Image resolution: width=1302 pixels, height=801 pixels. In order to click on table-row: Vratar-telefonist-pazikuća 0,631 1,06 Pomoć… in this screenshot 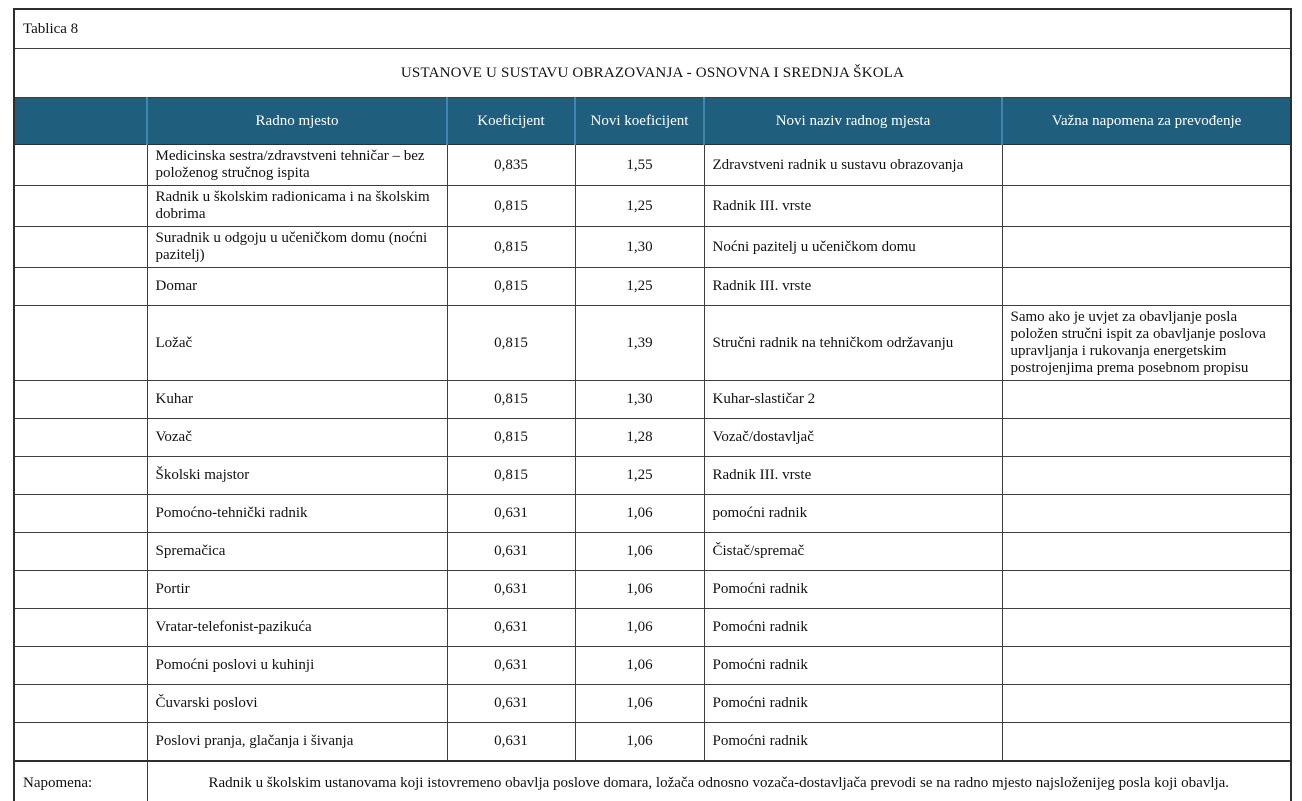, I will do `click(652, 627)`.